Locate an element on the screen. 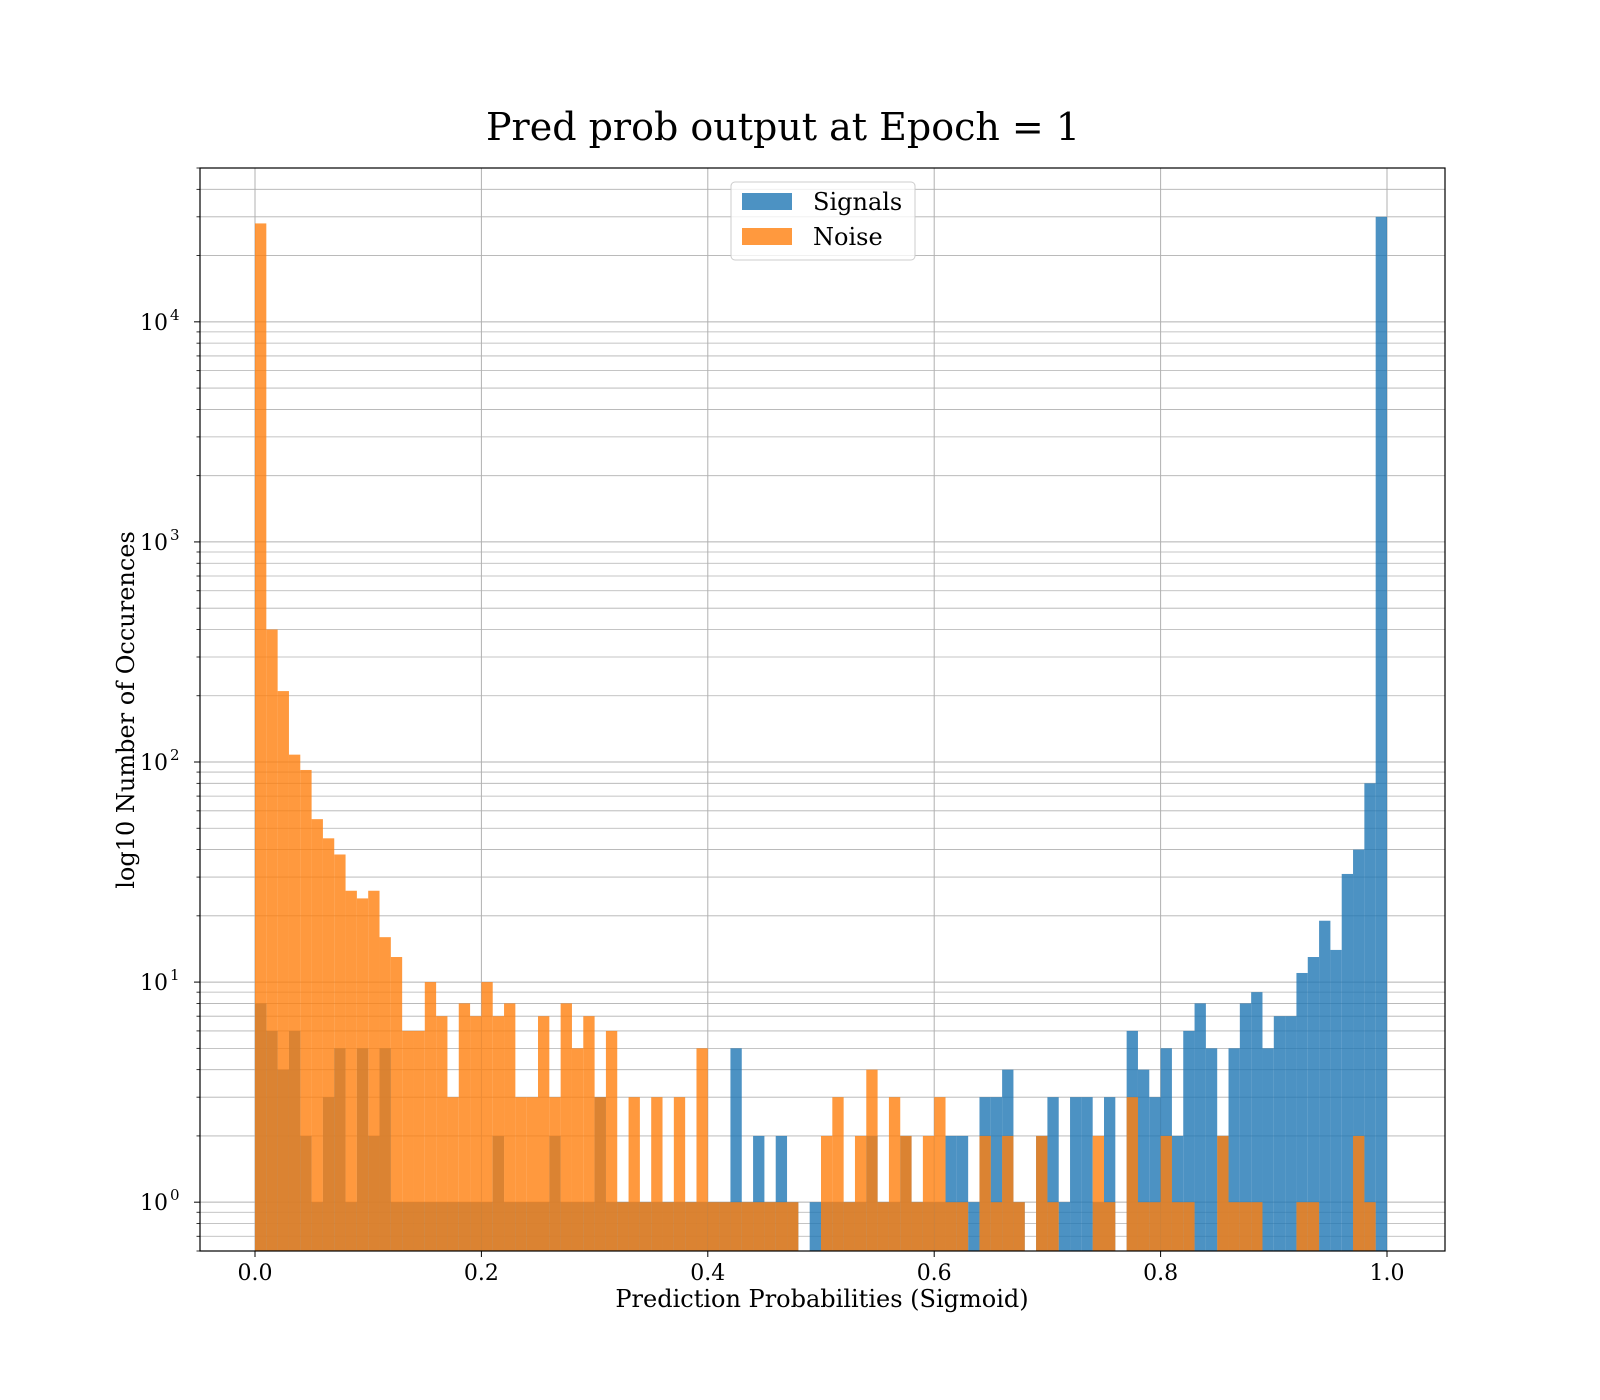  y-axis-label: log10 Number of Occurences is located at coordinates (126, 710).